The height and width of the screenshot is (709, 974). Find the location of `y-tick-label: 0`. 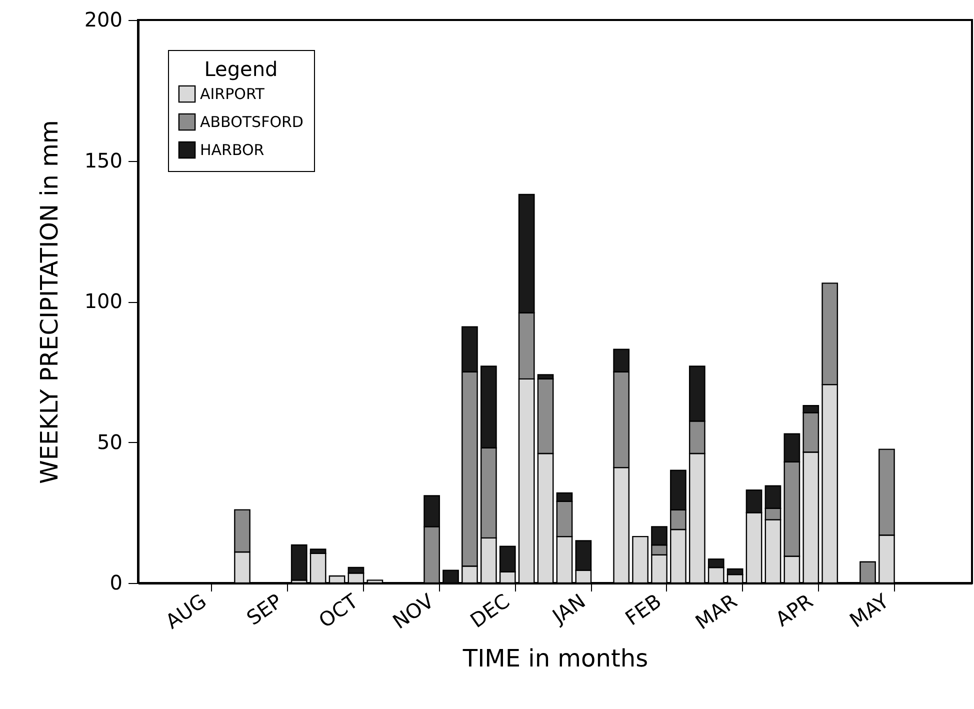

y-tick-label: 0 is located at coordinates (116, 582).